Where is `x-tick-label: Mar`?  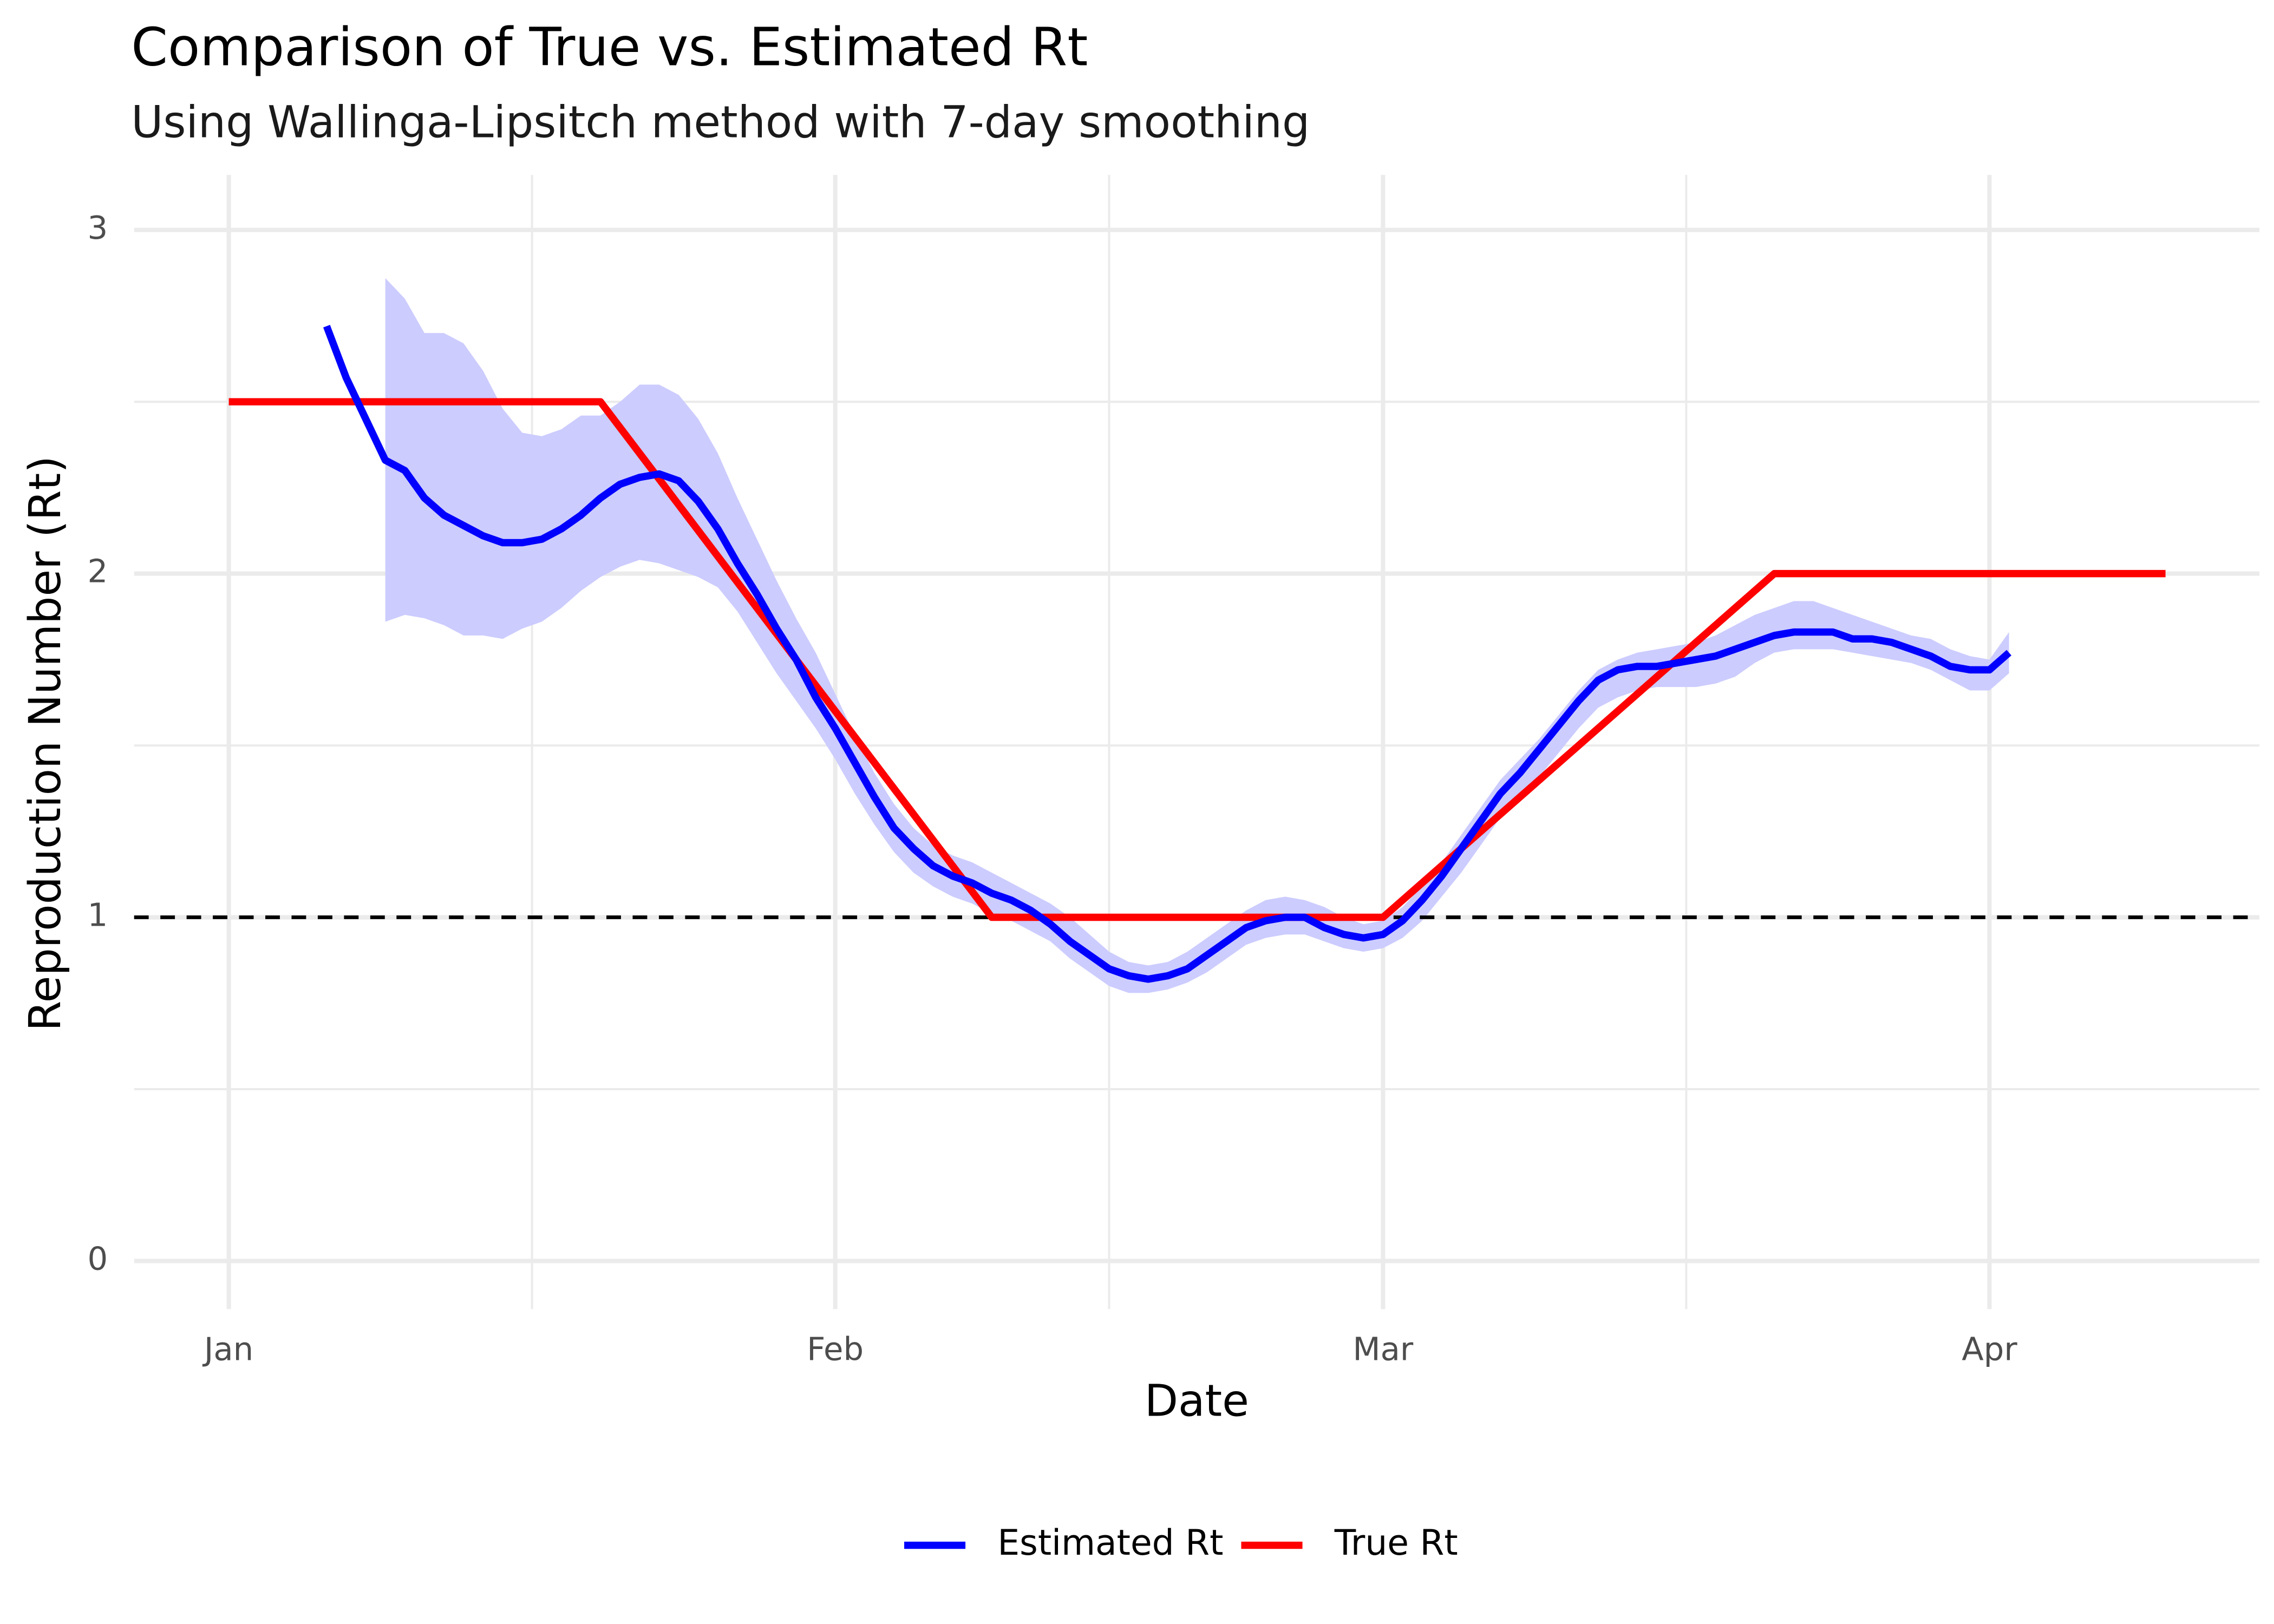 x-tick-label: Mar is located at coordinates (1384, 1350).